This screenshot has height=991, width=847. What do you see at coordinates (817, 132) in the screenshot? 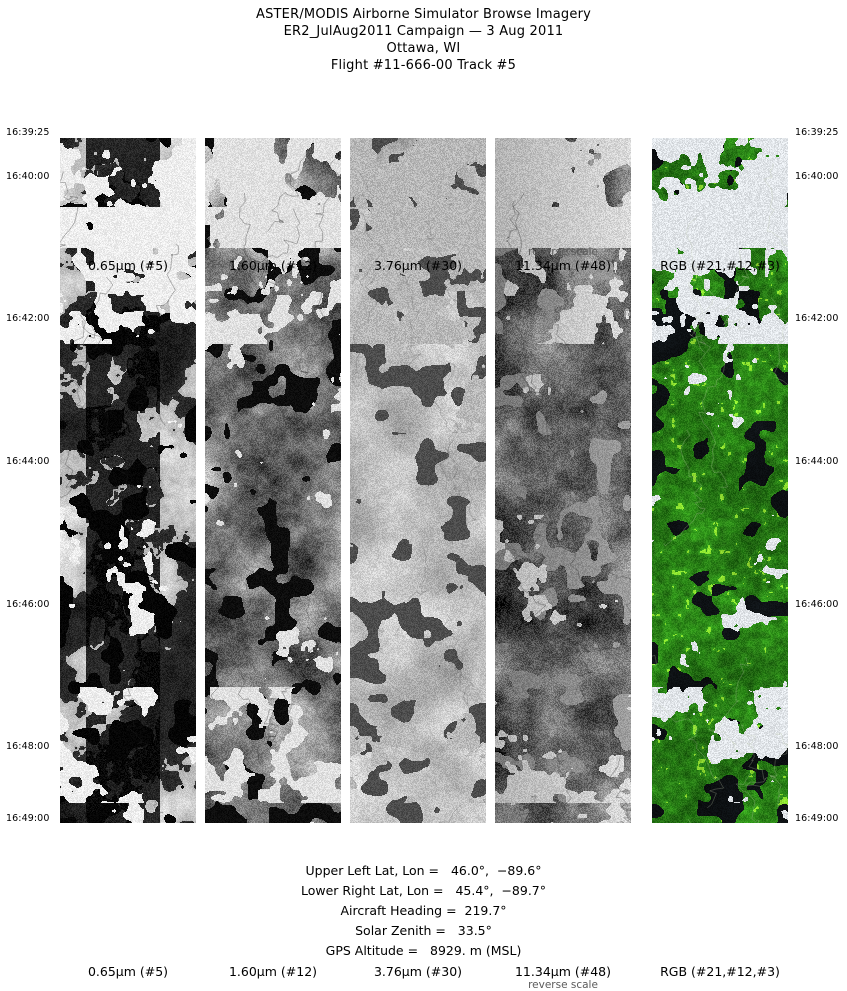
I see `time-axis-label-right-1: 16:39:25` at bounding box center [817, 132].